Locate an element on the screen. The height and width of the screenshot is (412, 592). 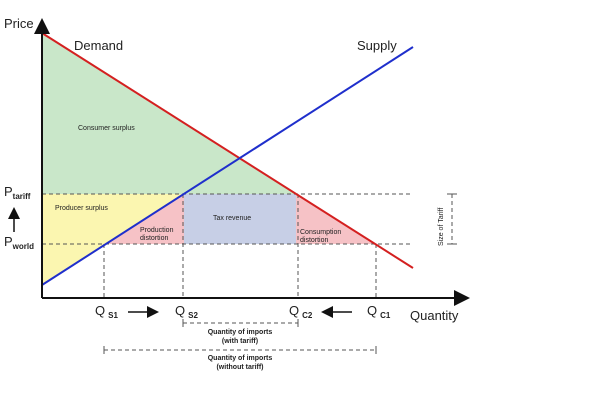
quantity-label: Q S2 is located at coordinates (186, 311).